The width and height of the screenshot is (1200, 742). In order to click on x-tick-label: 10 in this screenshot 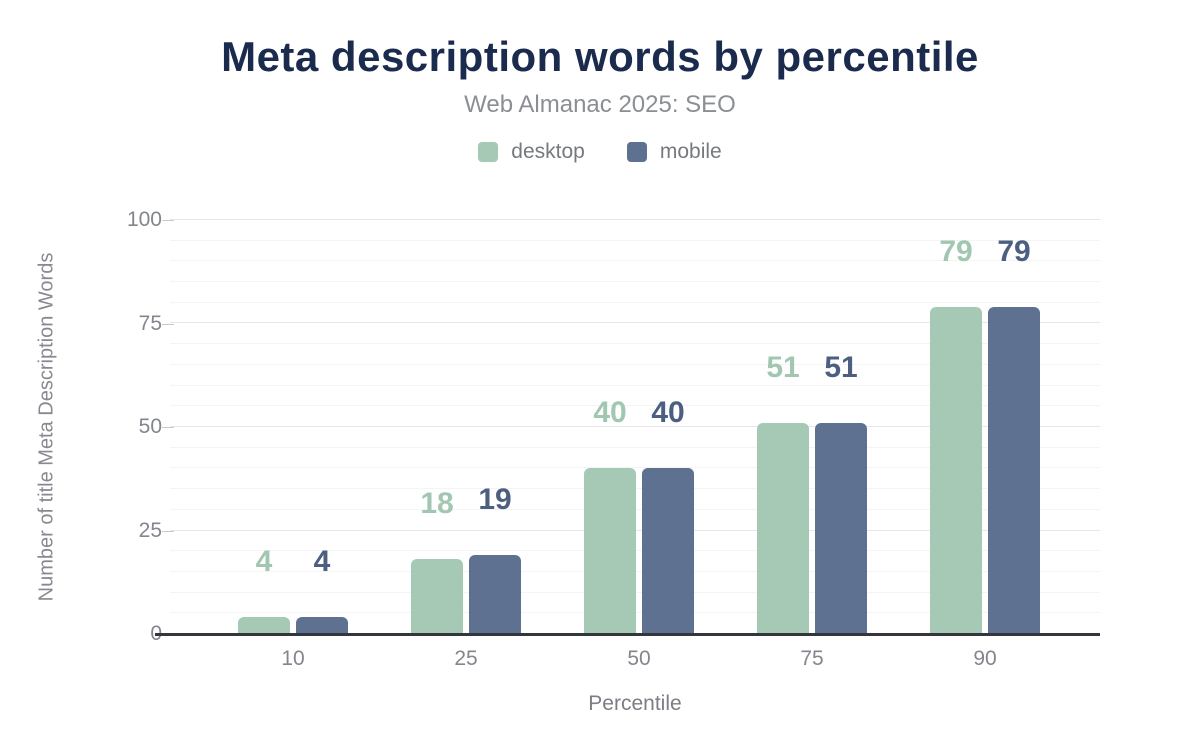, I will do `click(293, 658)`.